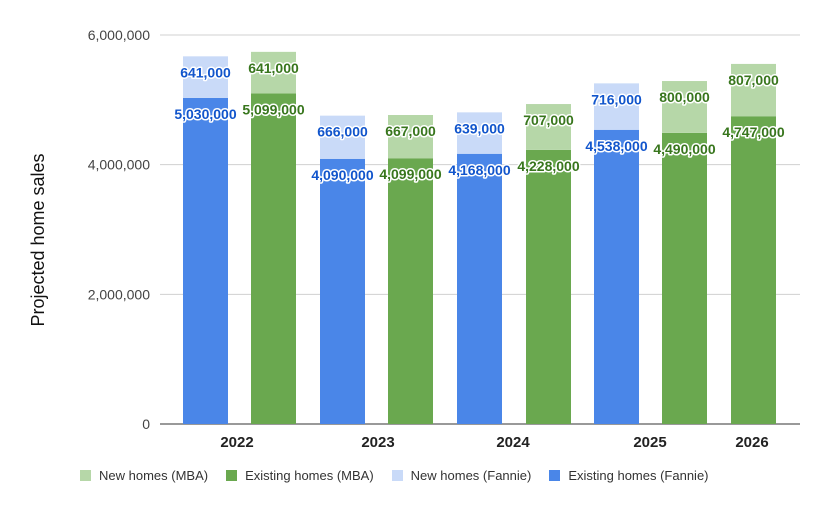 This screenshot has width=825, height=510. I want to click on y-tick-label: 6,000,000, so click(119, 35).